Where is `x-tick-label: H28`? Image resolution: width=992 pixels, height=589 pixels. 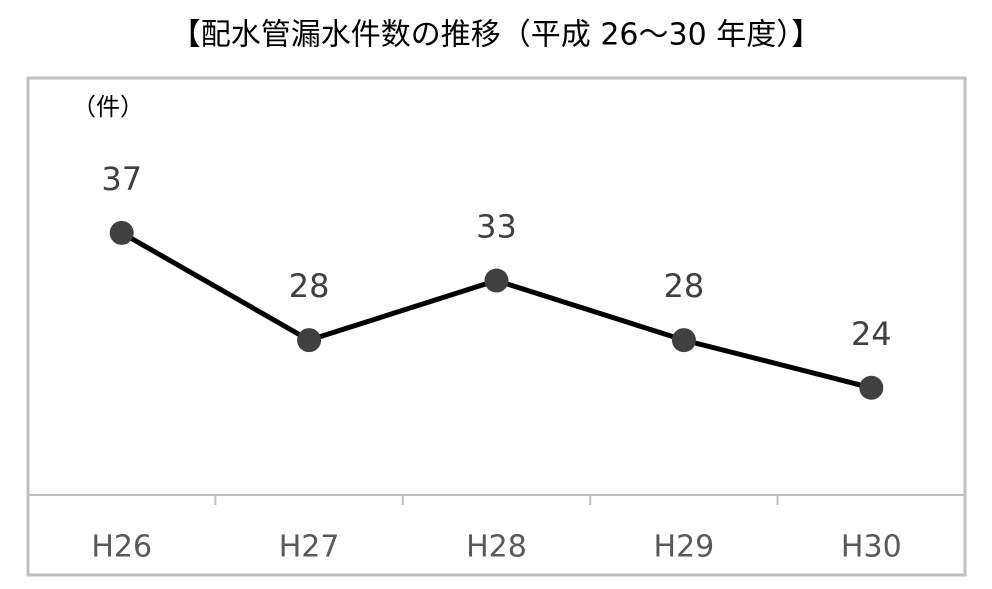
x-tick-label: H28 is located at coordinates (496, 547).